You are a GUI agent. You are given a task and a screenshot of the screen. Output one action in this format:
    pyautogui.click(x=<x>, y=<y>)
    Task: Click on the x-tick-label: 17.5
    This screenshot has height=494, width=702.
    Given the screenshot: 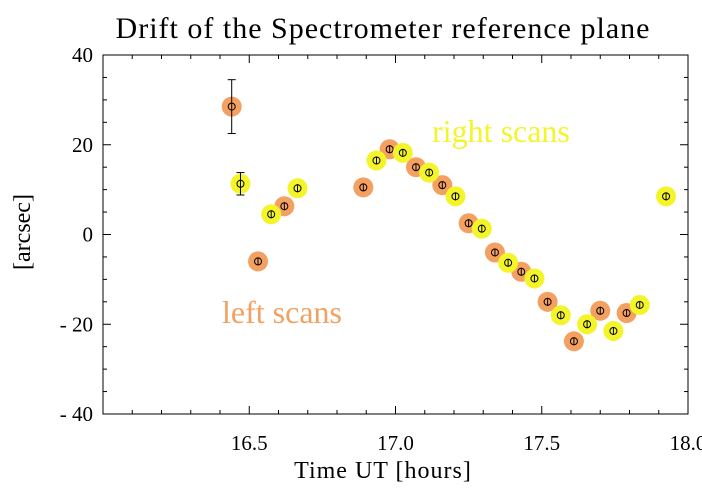 What is the action you would take?
    pyautogui.click(x=541, y=443)
    